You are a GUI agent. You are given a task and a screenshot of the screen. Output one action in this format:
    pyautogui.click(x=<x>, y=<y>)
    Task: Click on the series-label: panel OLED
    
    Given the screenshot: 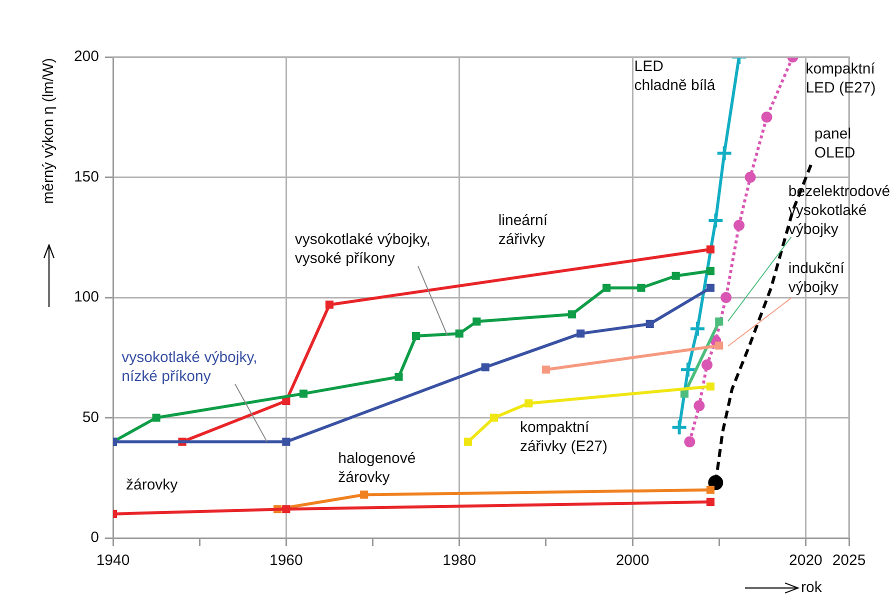 What is the action you would take?
    pyautogui.click(x=835, y=143)
    